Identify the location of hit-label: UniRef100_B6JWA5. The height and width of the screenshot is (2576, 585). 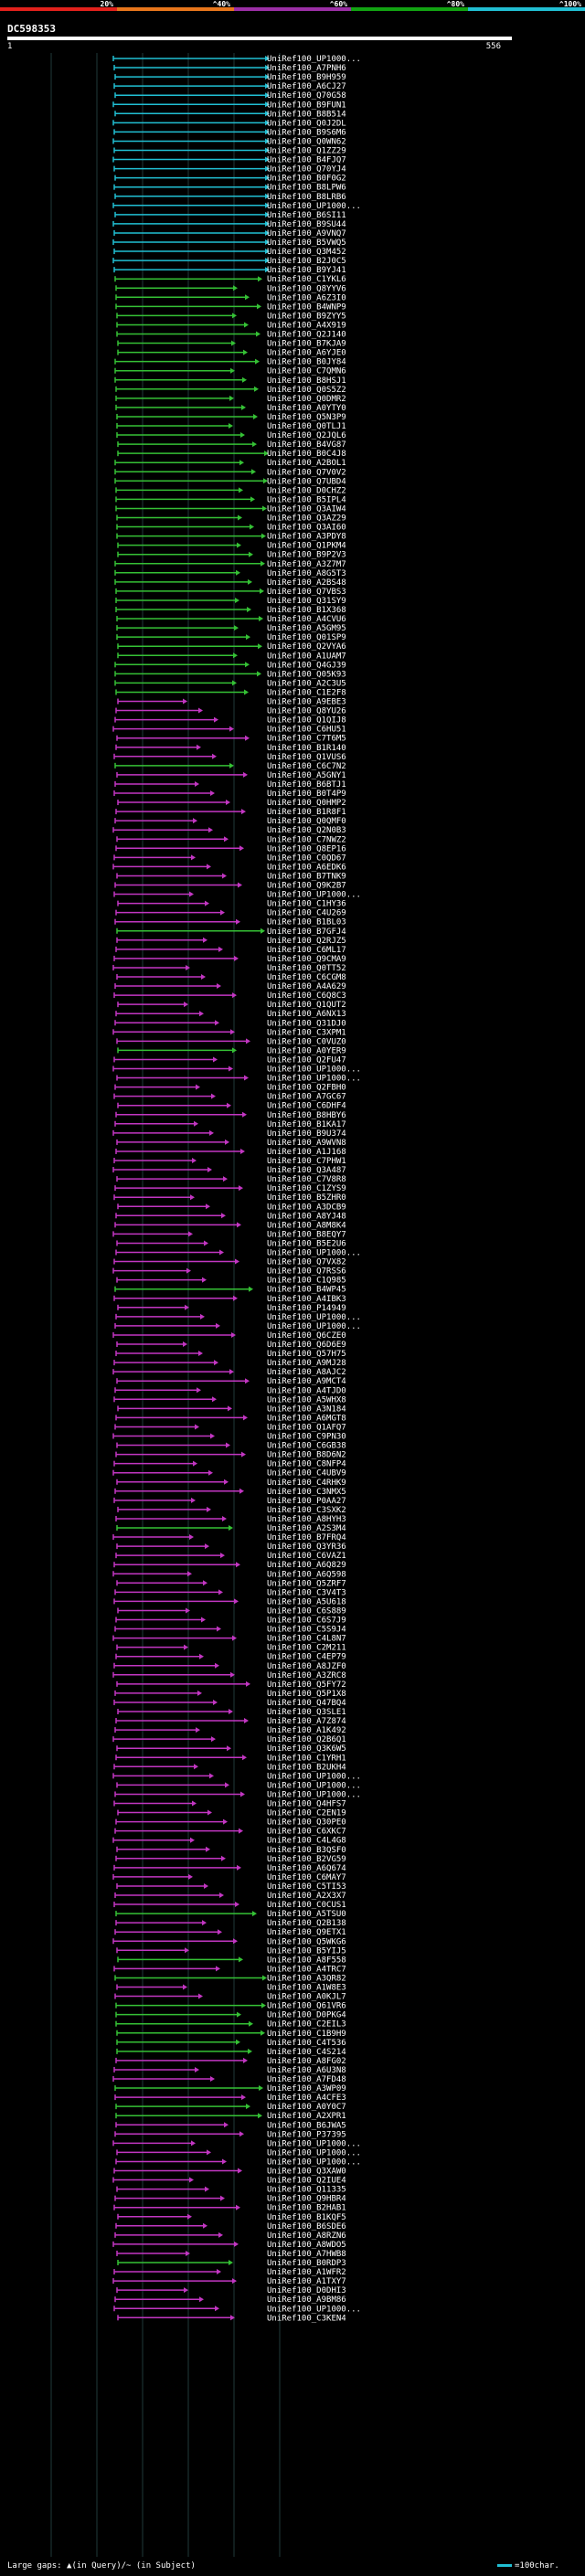
(307, 2125).